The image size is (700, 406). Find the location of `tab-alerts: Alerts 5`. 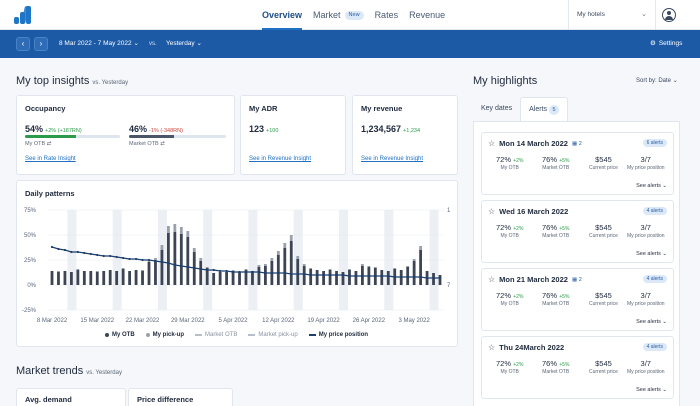

tab-alerts: Alerts 5 is located at coordinates (544, 109).